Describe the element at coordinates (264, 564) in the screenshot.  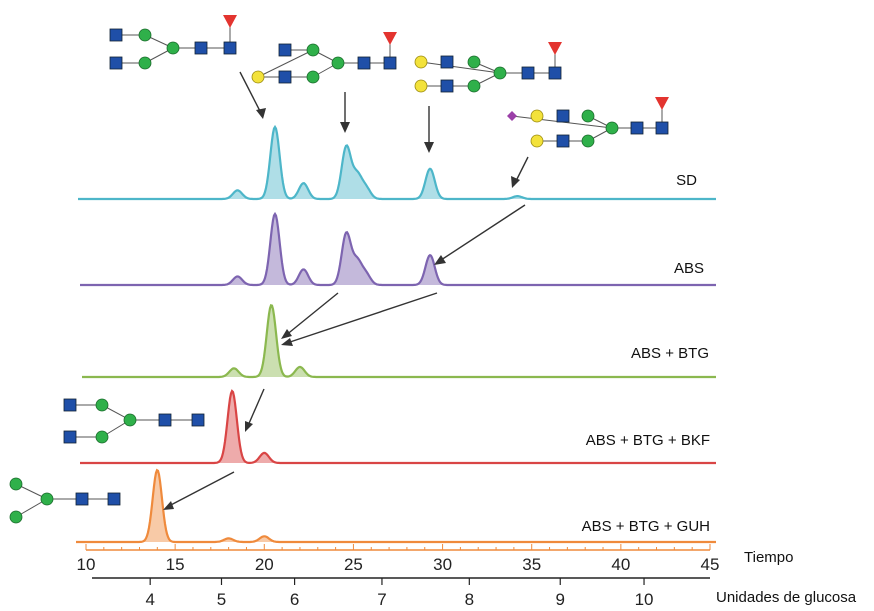
I see `x-axis-tick-label: 20` at that location.